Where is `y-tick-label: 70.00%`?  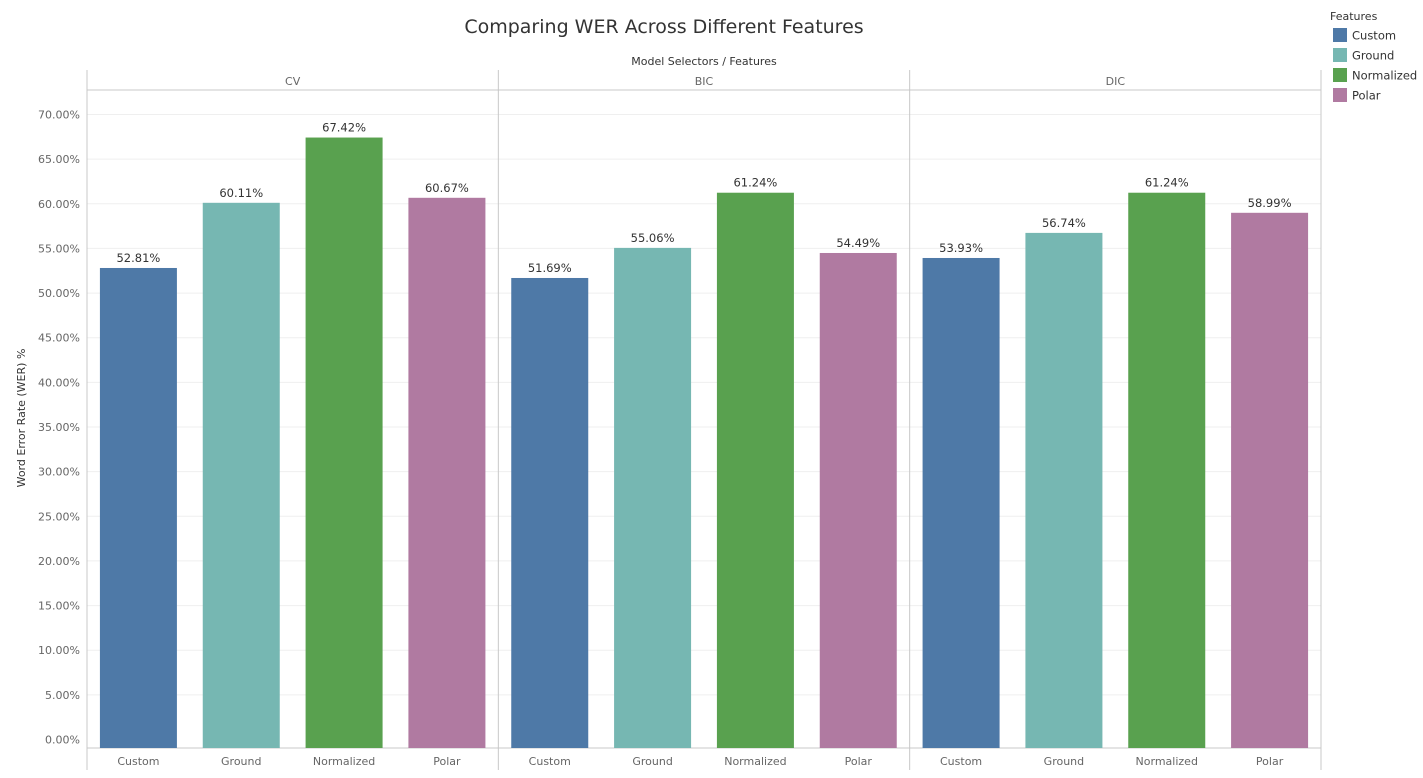
y-tick-label: 70.00% is located at coordinates (59, 115).